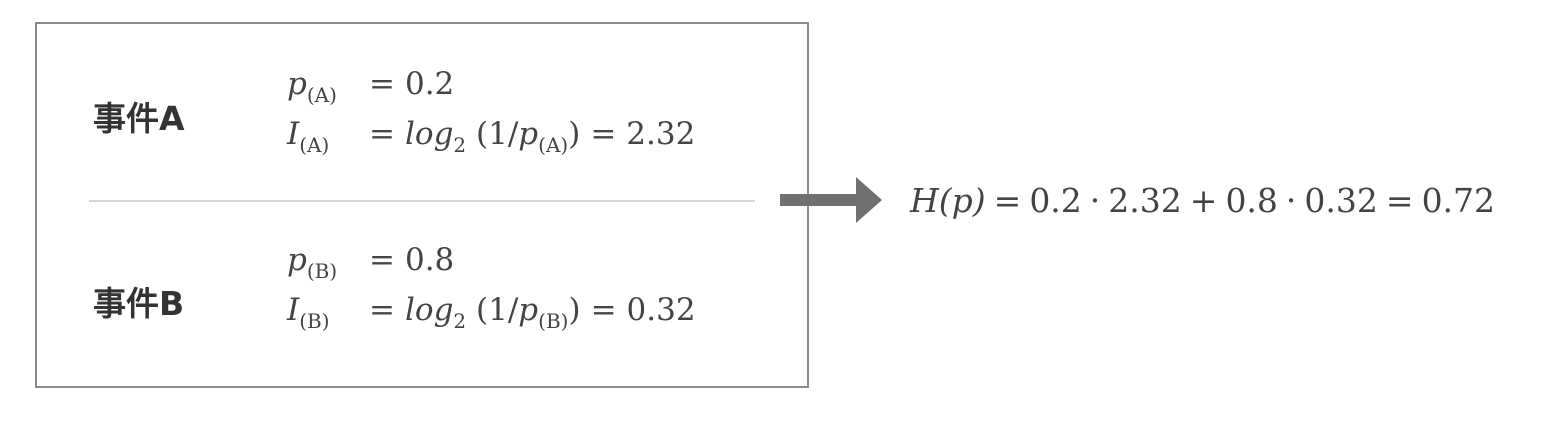 This screenshot has width=1548, height=436. I want to click on event-a-probability: p(A) = 0.2, so click(371, 86).